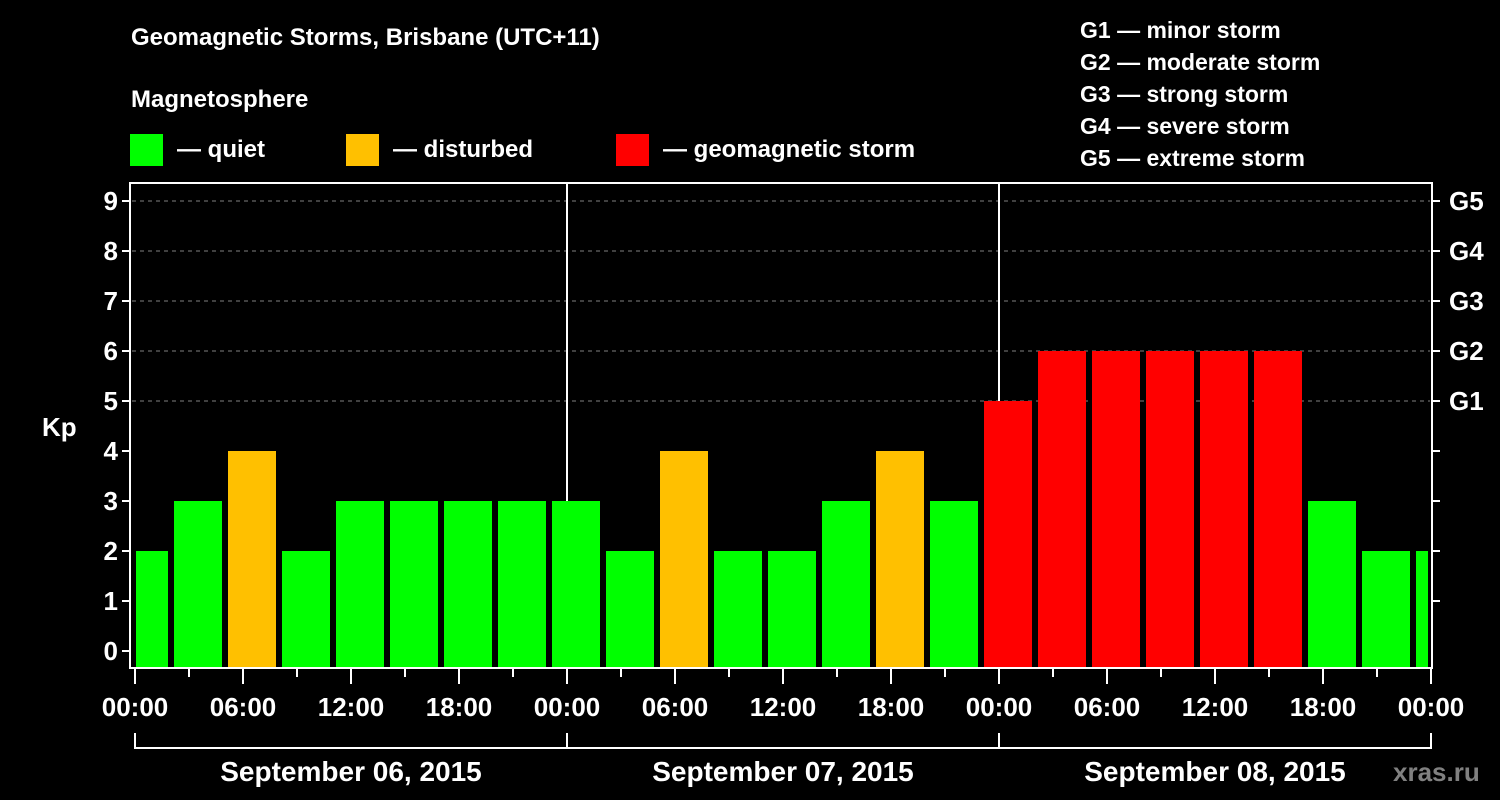  What do you see at coordinates (783, 771) in the screenshot?
I see `day-label: September 07, 2015` at bounding box center [783, 771].